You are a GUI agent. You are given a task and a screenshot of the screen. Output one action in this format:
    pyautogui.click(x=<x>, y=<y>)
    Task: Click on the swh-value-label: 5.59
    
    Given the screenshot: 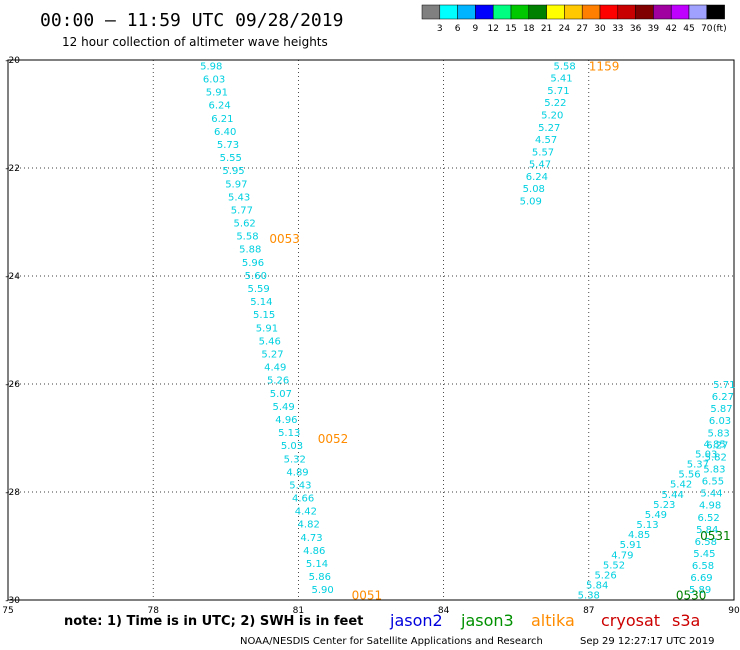 What is the action you would take?
    pyautogui.click(x=258, y=289)
    